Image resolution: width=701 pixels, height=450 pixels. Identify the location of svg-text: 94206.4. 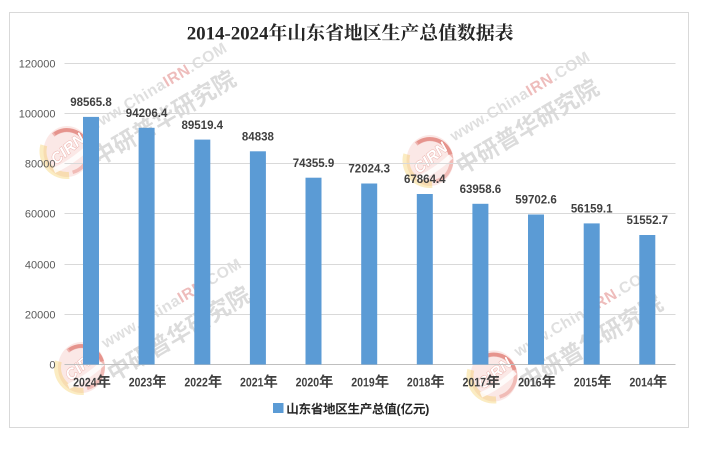
(147, 114).